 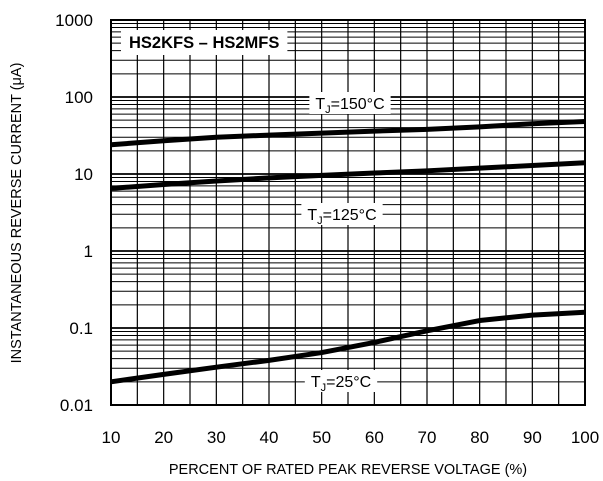 I want to click on x-tick-labels: 10 20 30 40 50 60 70 80 90 100, so click(x=351, y=437).